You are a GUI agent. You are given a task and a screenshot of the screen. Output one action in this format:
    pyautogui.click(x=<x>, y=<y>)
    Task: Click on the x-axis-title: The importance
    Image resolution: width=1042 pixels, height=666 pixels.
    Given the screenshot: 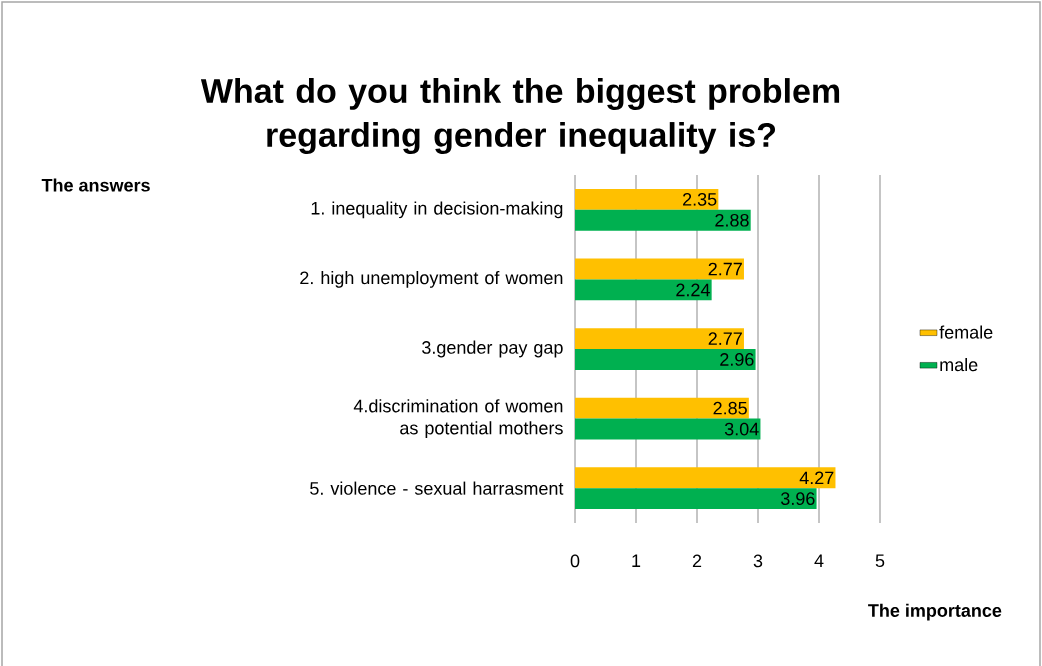 What is the action you would take?
    pyautogui.click(x=935, y=612)
    